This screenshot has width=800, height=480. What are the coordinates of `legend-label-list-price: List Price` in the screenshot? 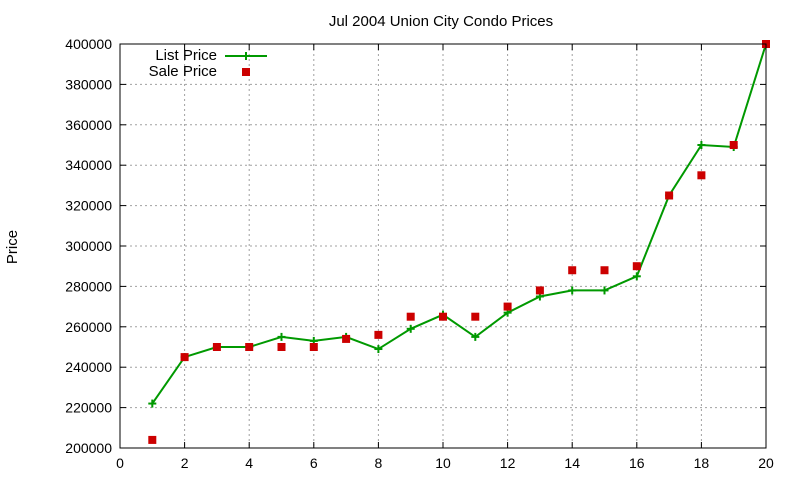 It's located at (186, 55).